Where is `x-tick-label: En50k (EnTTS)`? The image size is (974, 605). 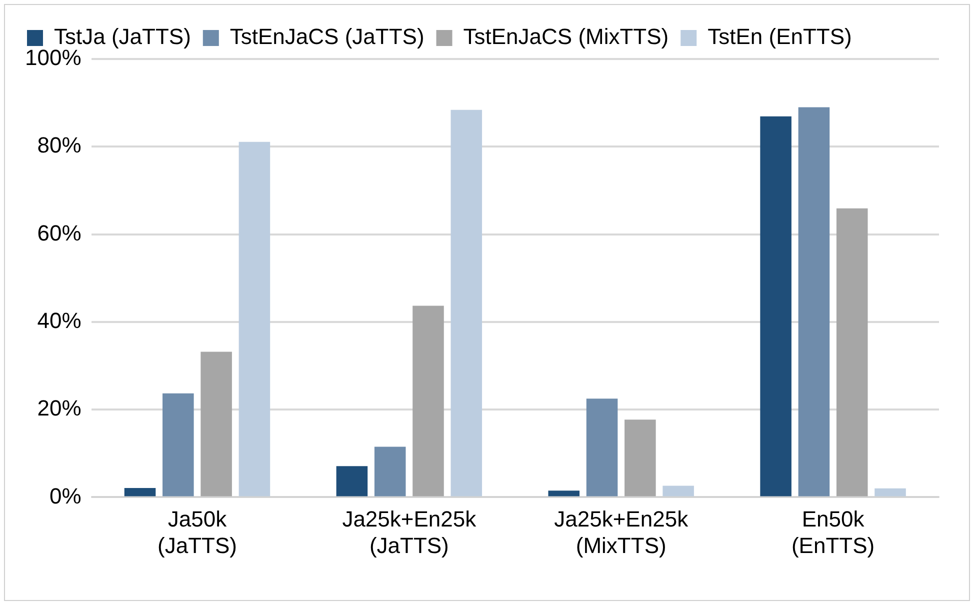 x-tick-label: En50k (EnTTS) is located at coordinates (833, 532).